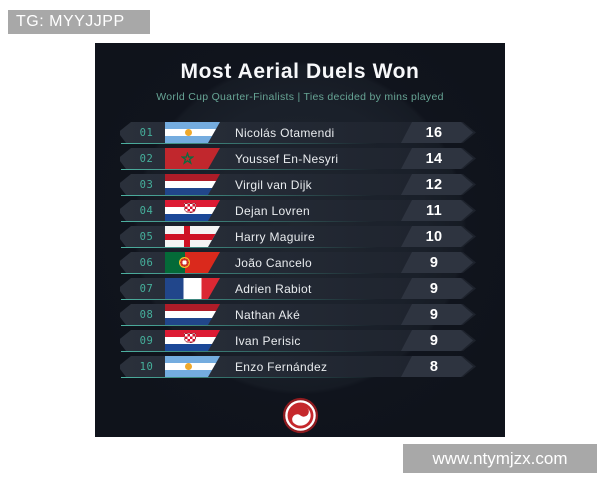  I want to click on rank-row: 03 Virgil van Dijk, so click(298, 184).